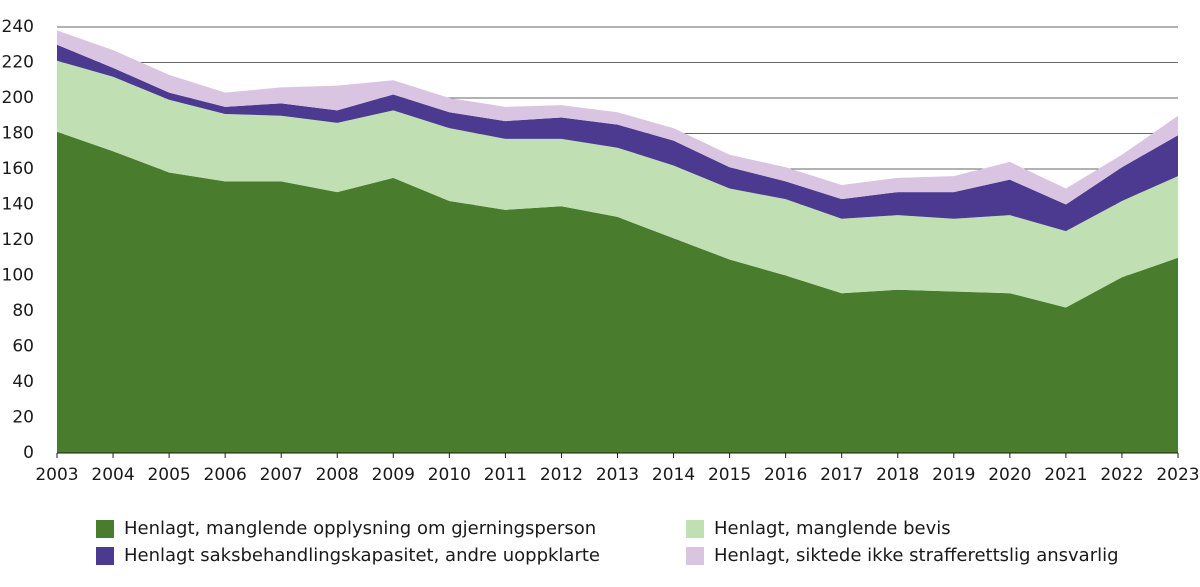 The height and width of the screenshot is (587, 1200). Describe the element at coordinates (1121, 475) in the screenshot. I see `x-tick-label: 2022` at that location.